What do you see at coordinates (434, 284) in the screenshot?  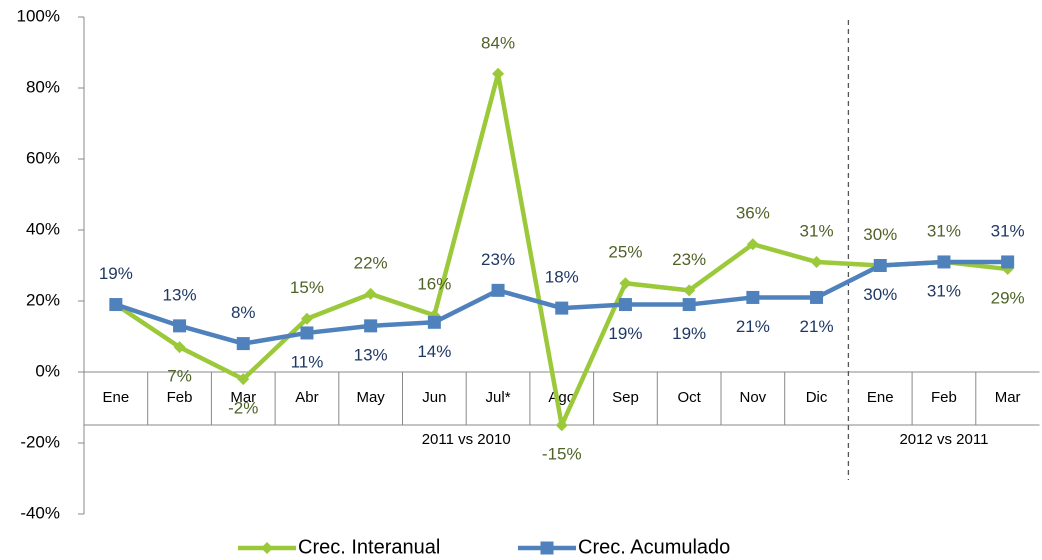 I see `data-label: 16%` at bounding box center [434, 284].